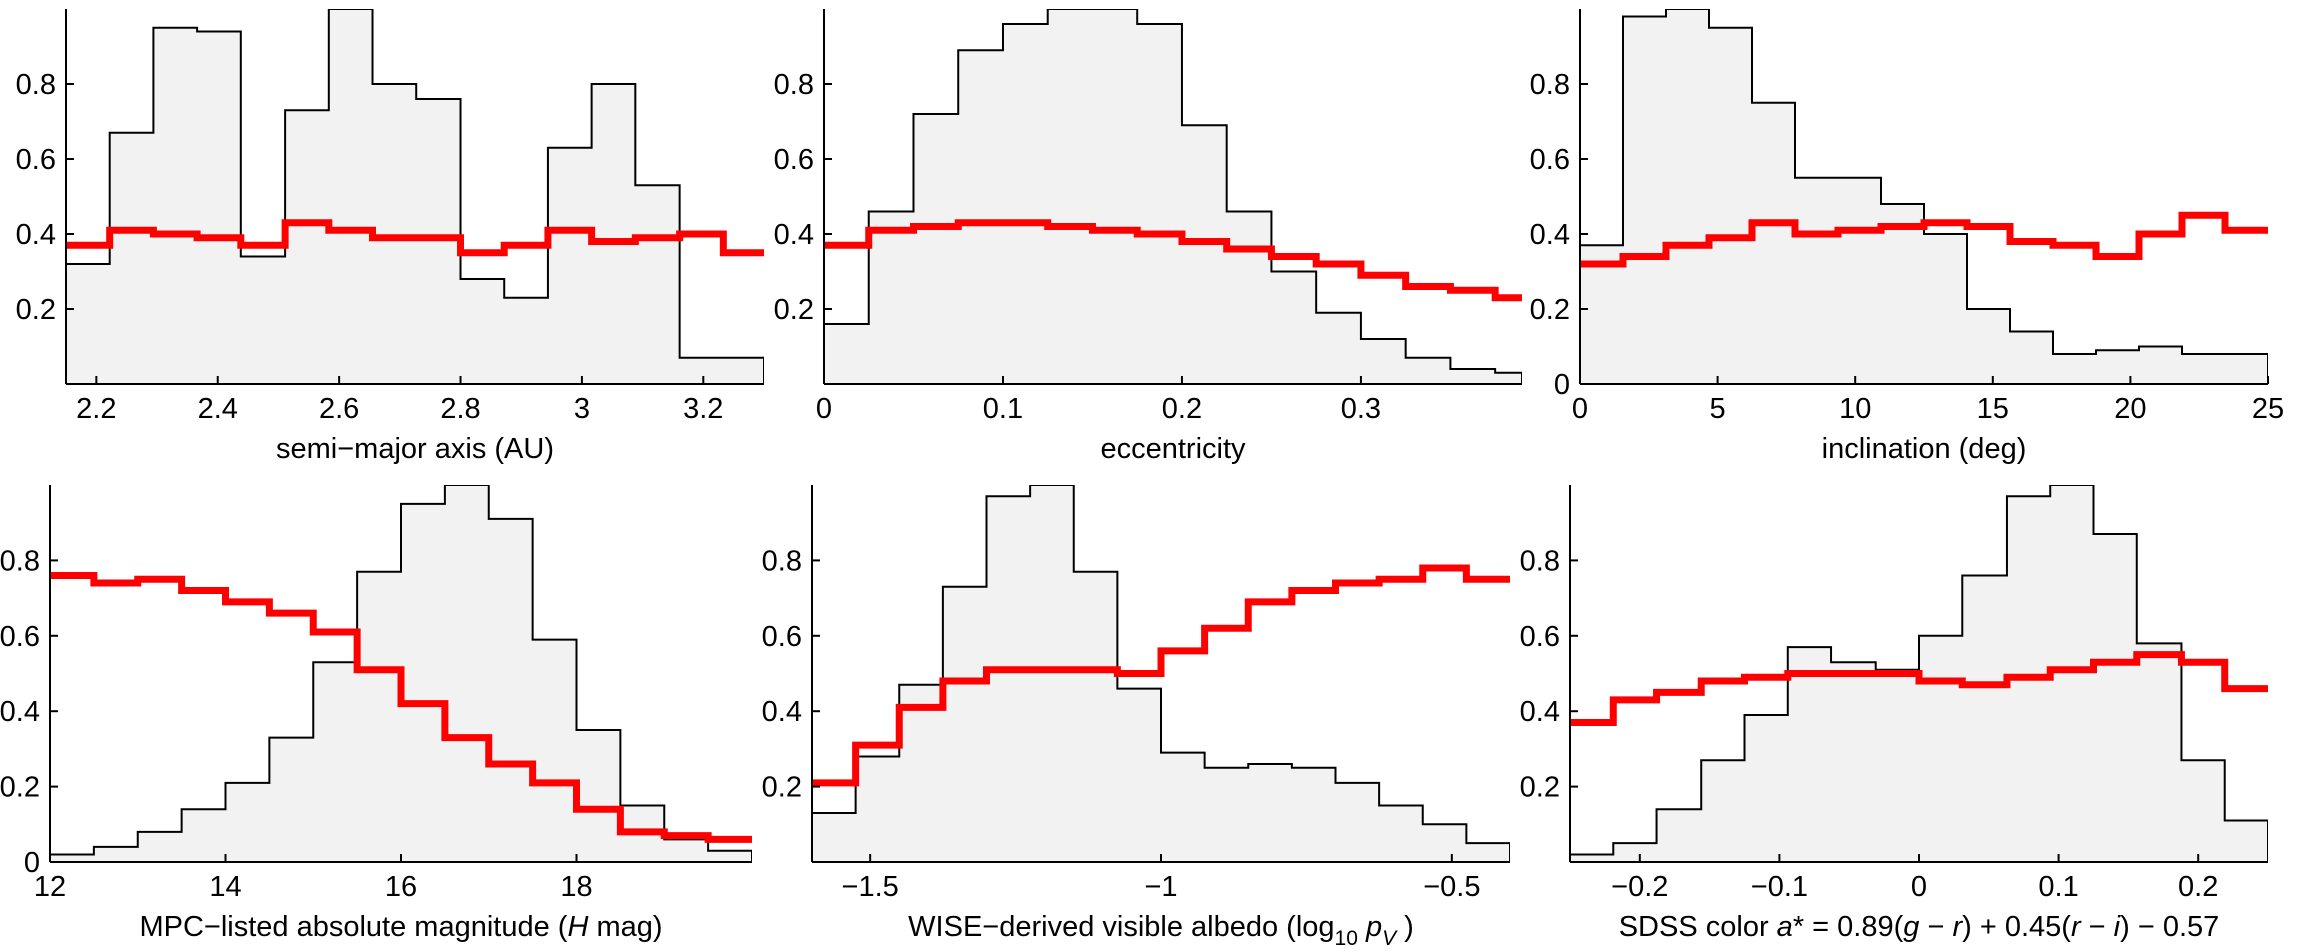  Describe the element at coordinates (1779, 887) in the screenshot. I see `x-tick-label: −0.1` at that location.